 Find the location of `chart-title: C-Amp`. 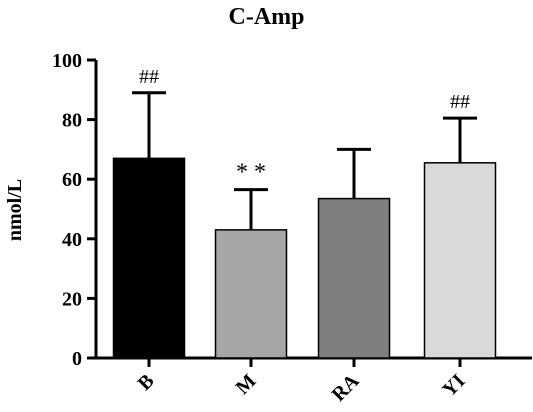

chart-title: C-Amp is located at coordinates (266, 17).